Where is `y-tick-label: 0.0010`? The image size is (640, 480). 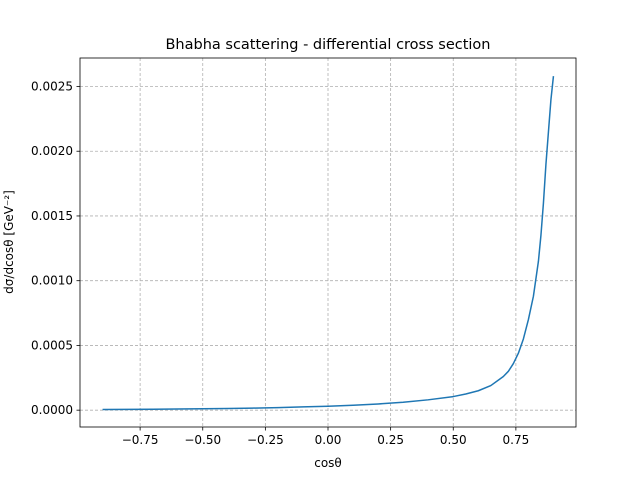 y-tick-label: 0.0010 is located at coordinates (52, 281).